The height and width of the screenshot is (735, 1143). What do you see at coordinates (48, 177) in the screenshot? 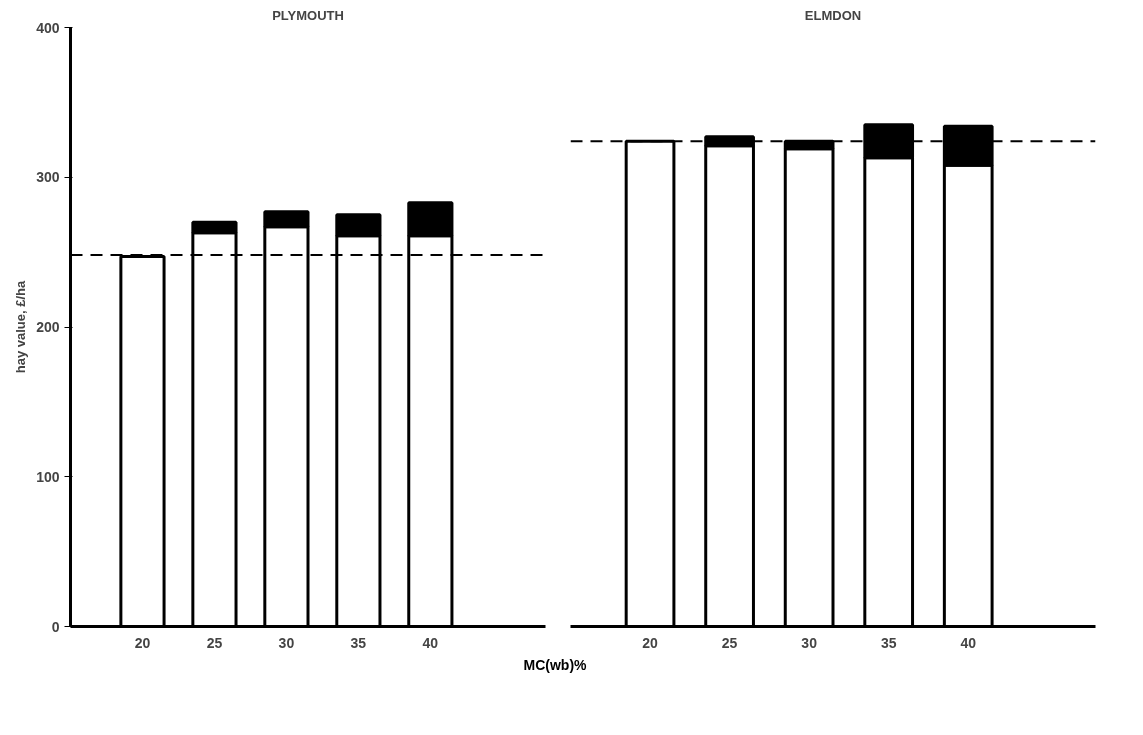
I see `y-tick-label: 300` at bounding box center [48, 177].